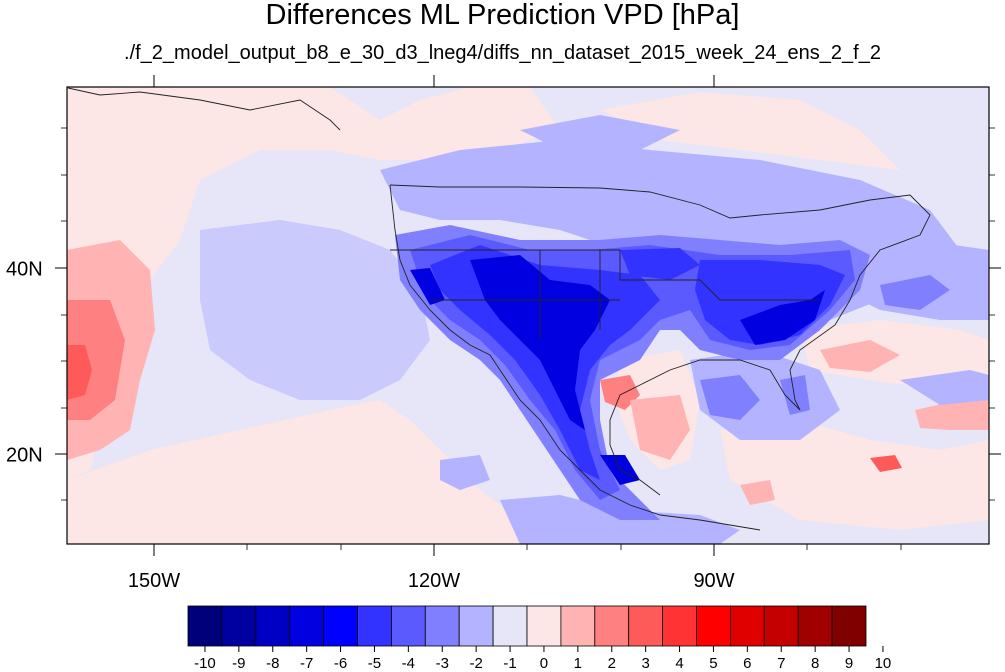  What do you see at coordinates (24, 269) in the screenshot?
I see `lat-label-40n: 40N` at bounding box center [24, 269].